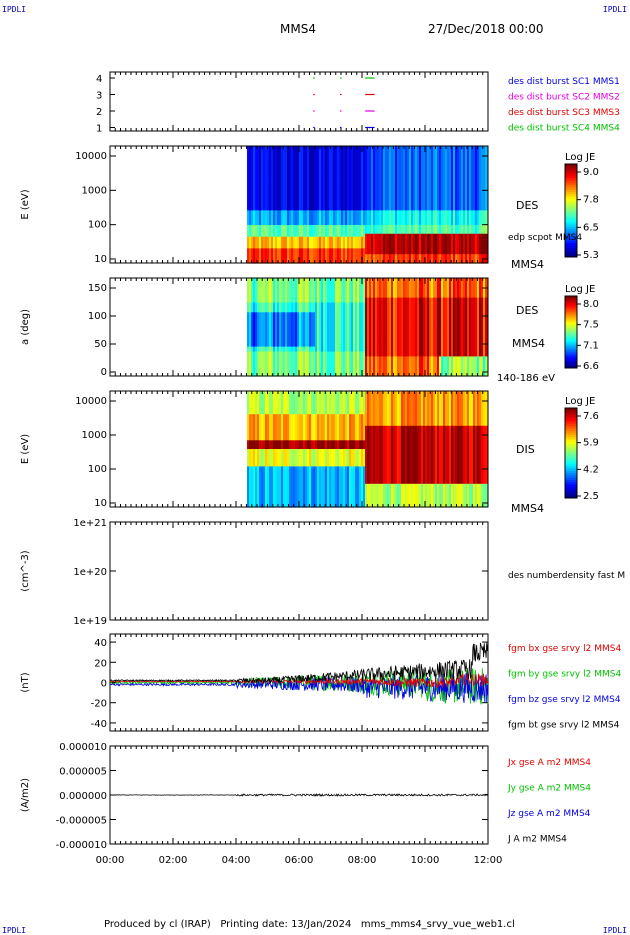  I want to click on time-tick-label: 04:00, so click(236, 860).